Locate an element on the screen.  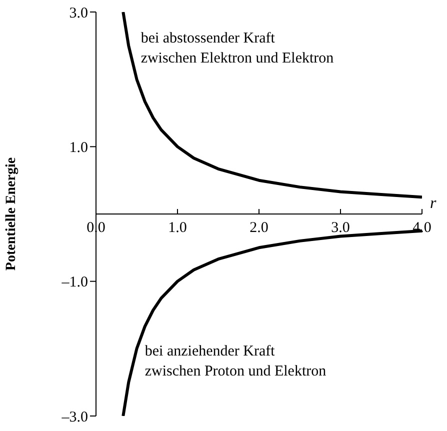
x-axis-title: r is located at coordinates (433, 203).